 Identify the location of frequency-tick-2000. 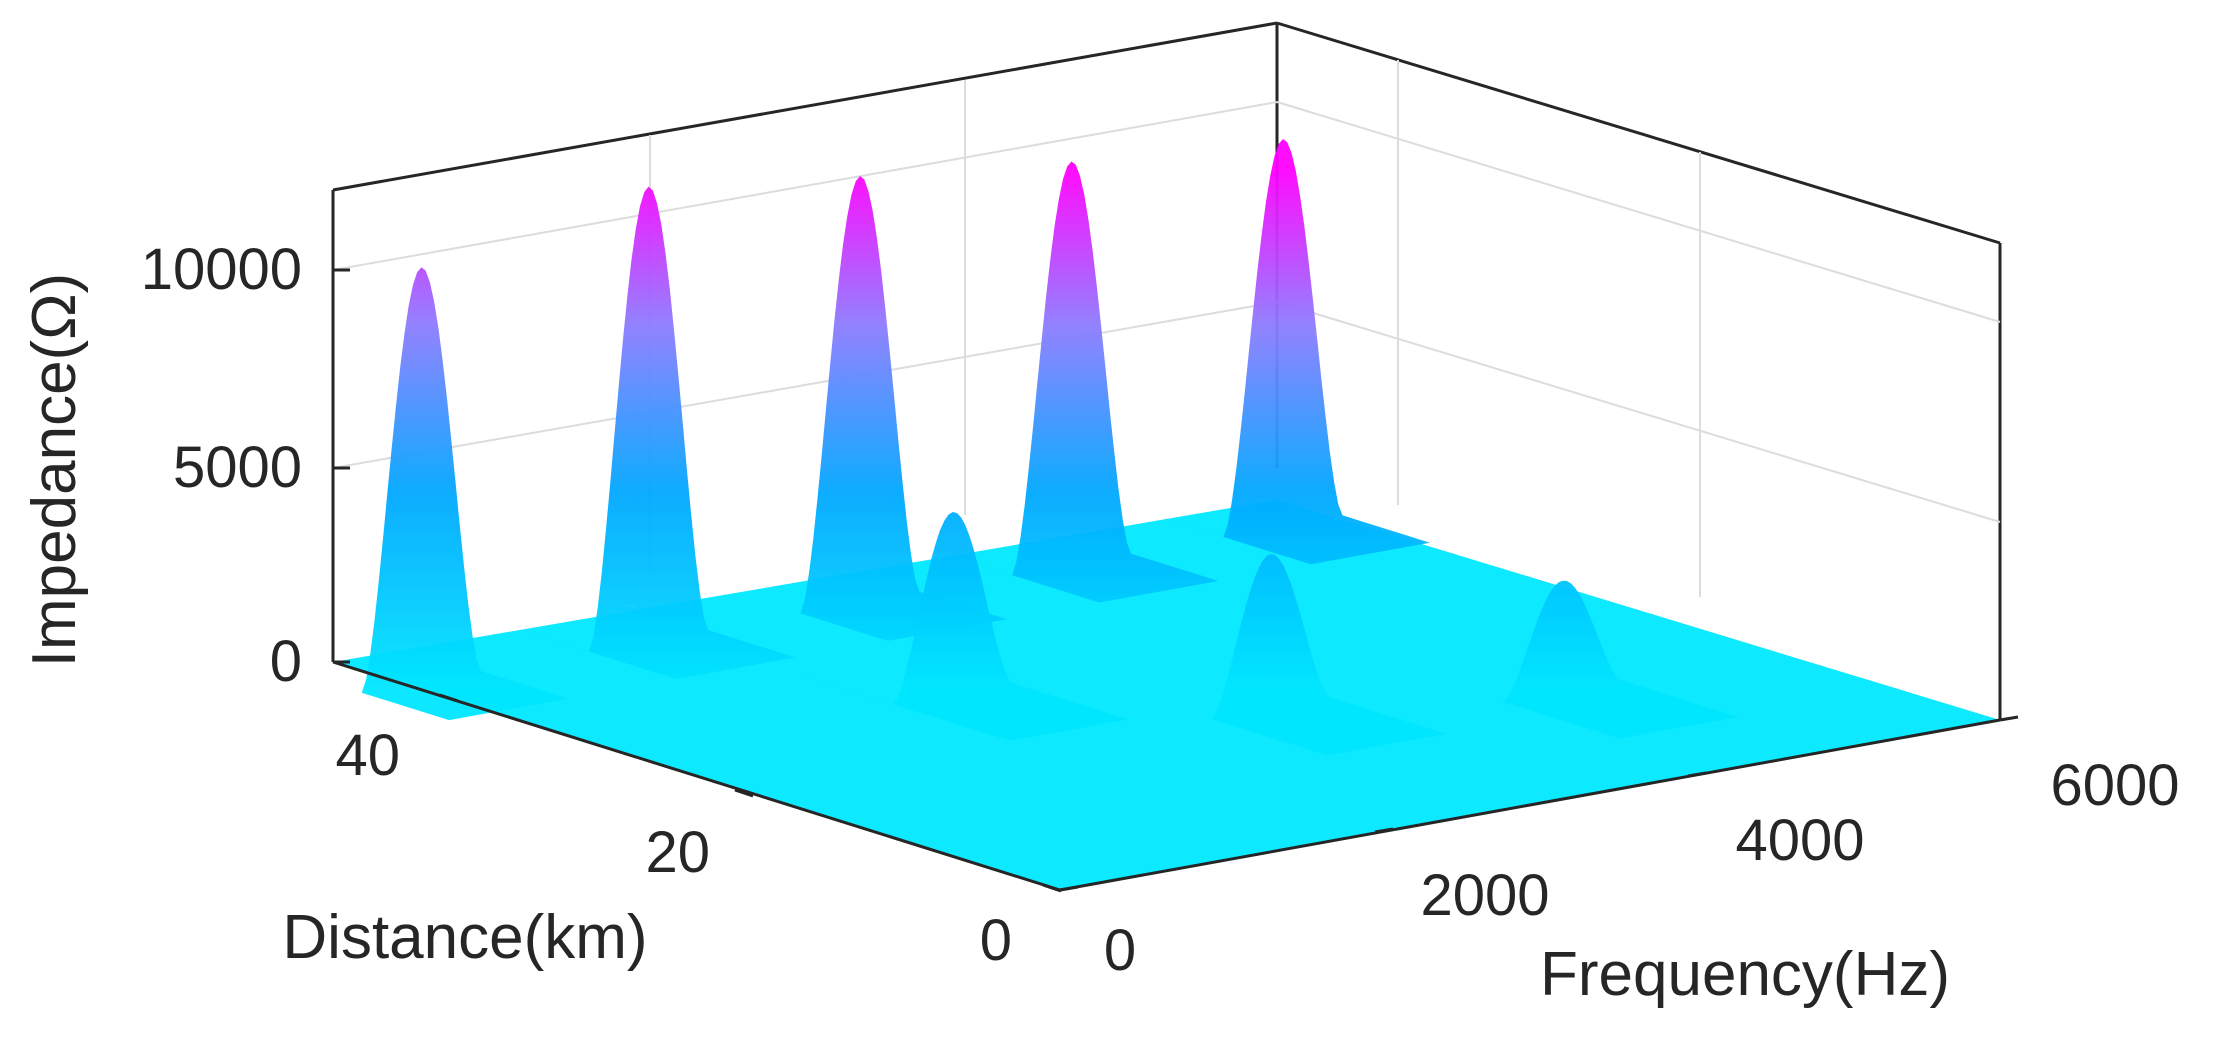
(1384, 830).